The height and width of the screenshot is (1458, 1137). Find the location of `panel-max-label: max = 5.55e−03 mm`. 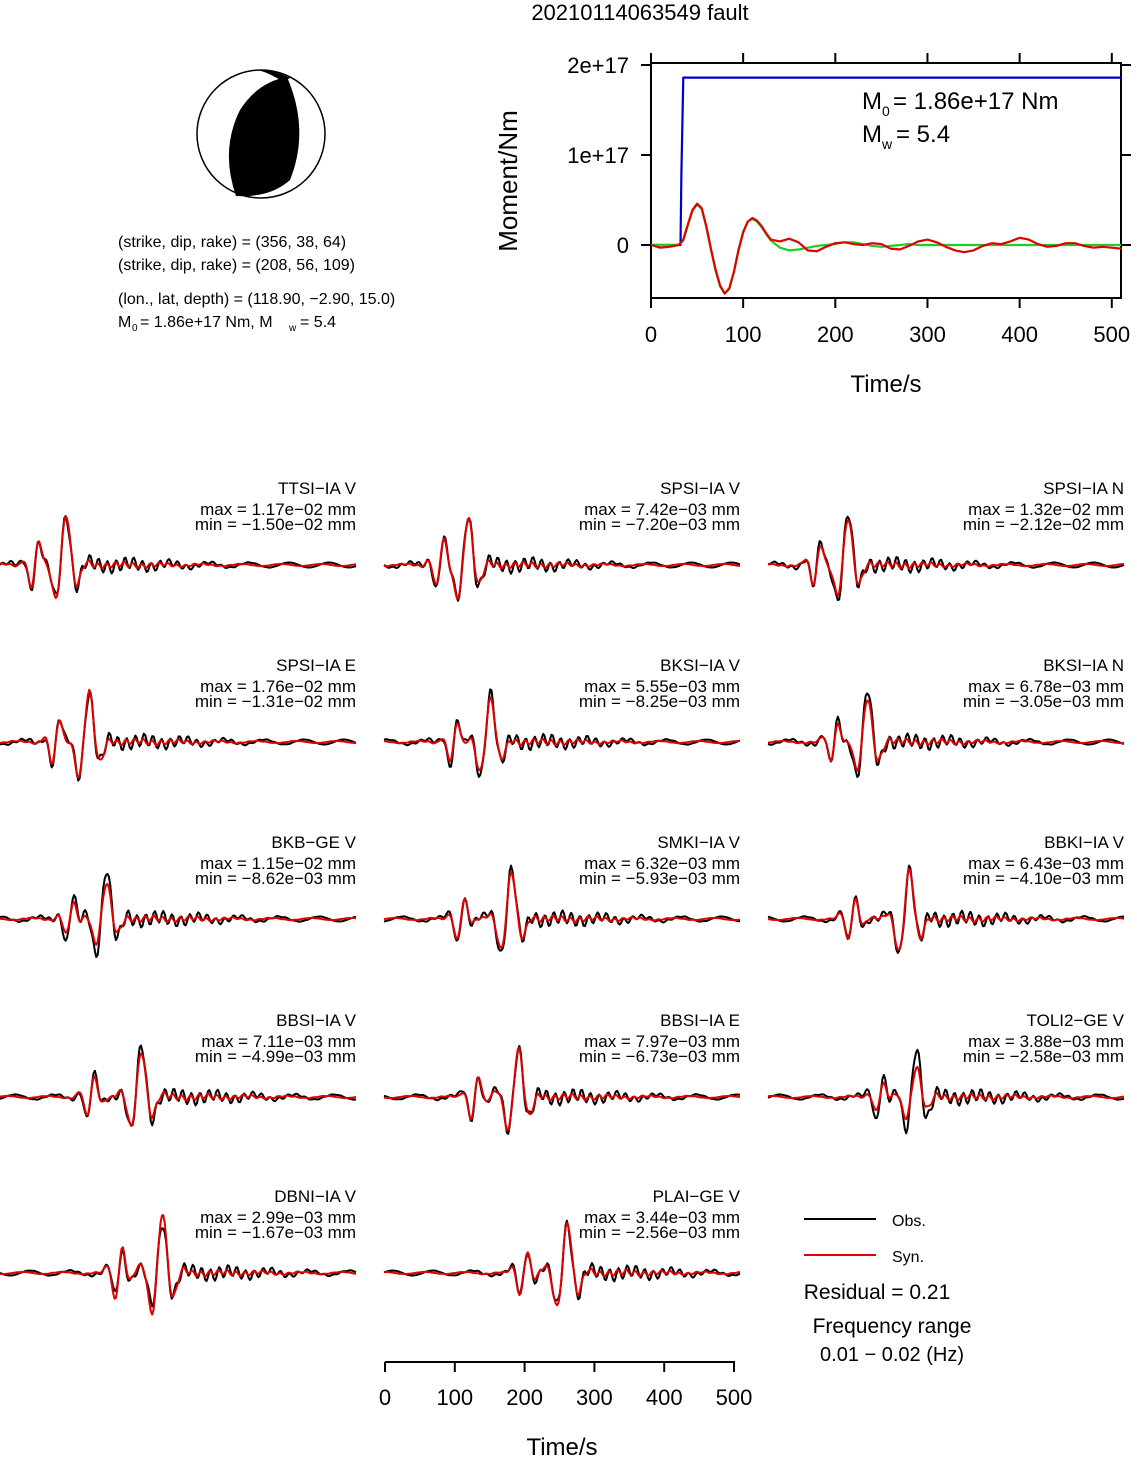

panel-max-label: max = 5.55e−03 mm is located at coordinates (662, 686).